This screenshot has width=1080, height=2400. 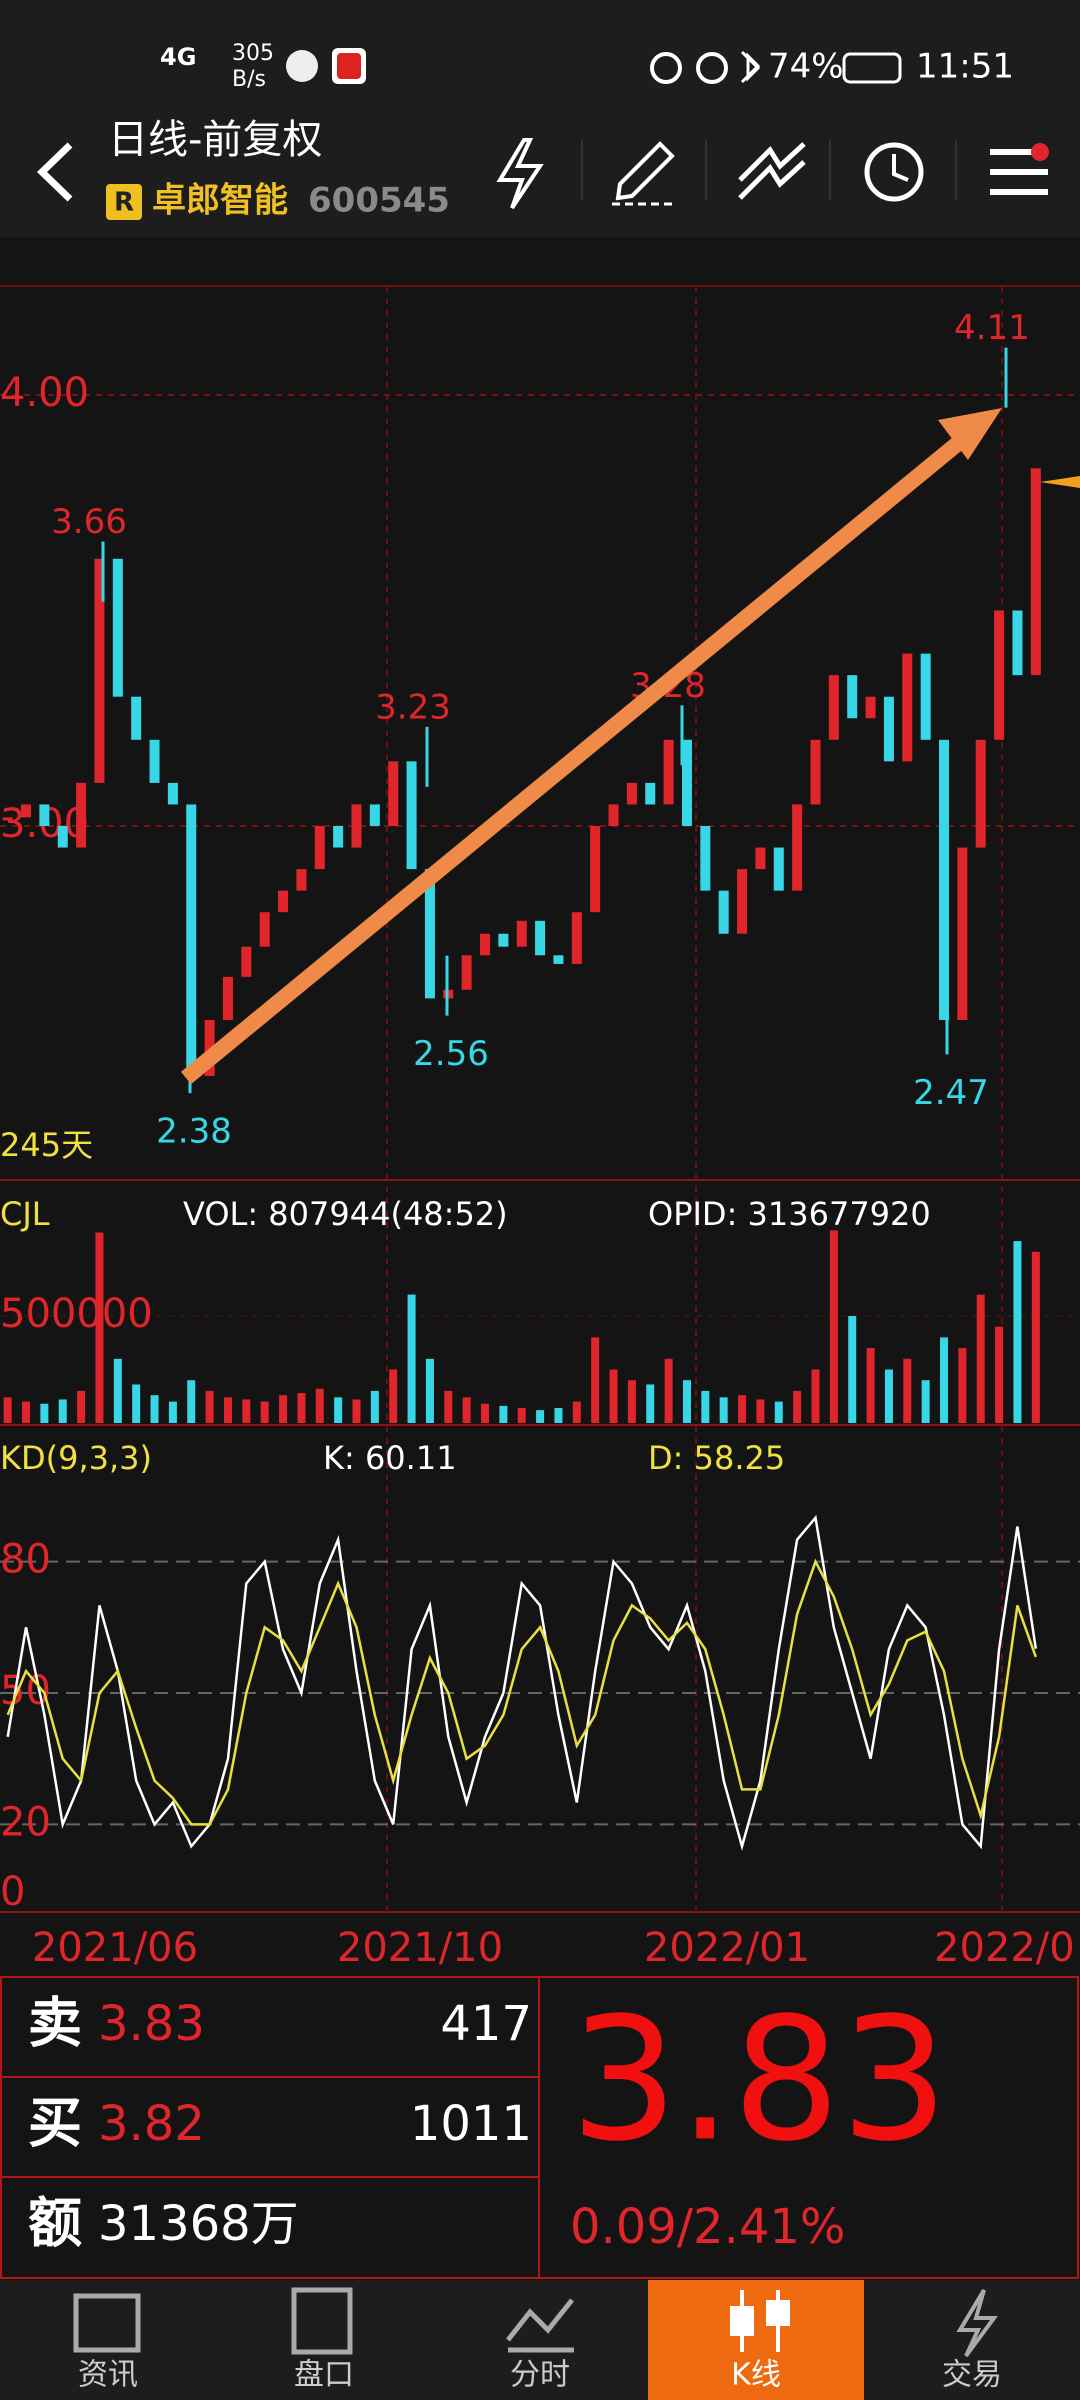 I want to click on amount-label: 额, so click(x=55, y=2223).